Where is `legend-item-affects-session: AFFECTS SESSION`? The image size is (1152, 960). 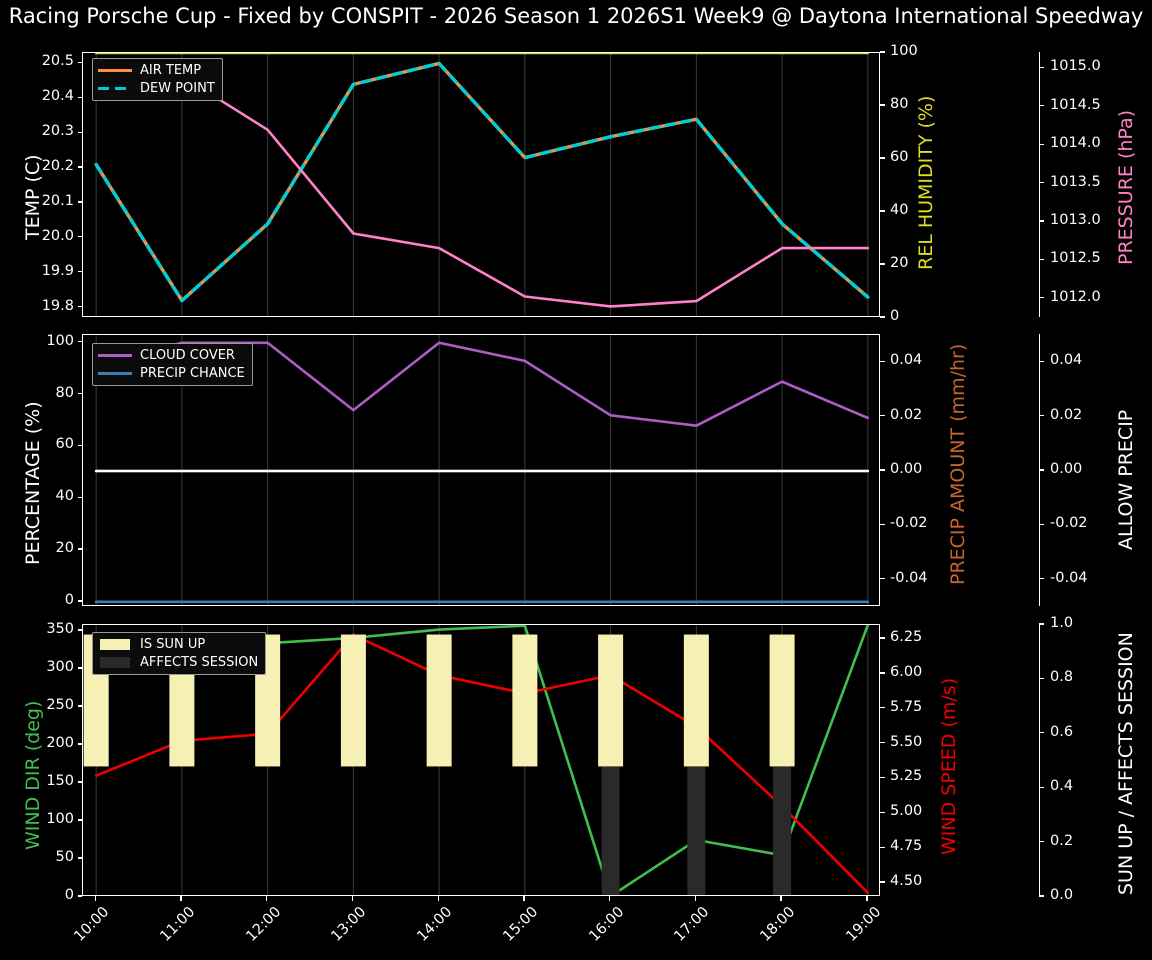 legend-item-affects-session: AFFECTS SESSION is located at coordinates (178, 662).